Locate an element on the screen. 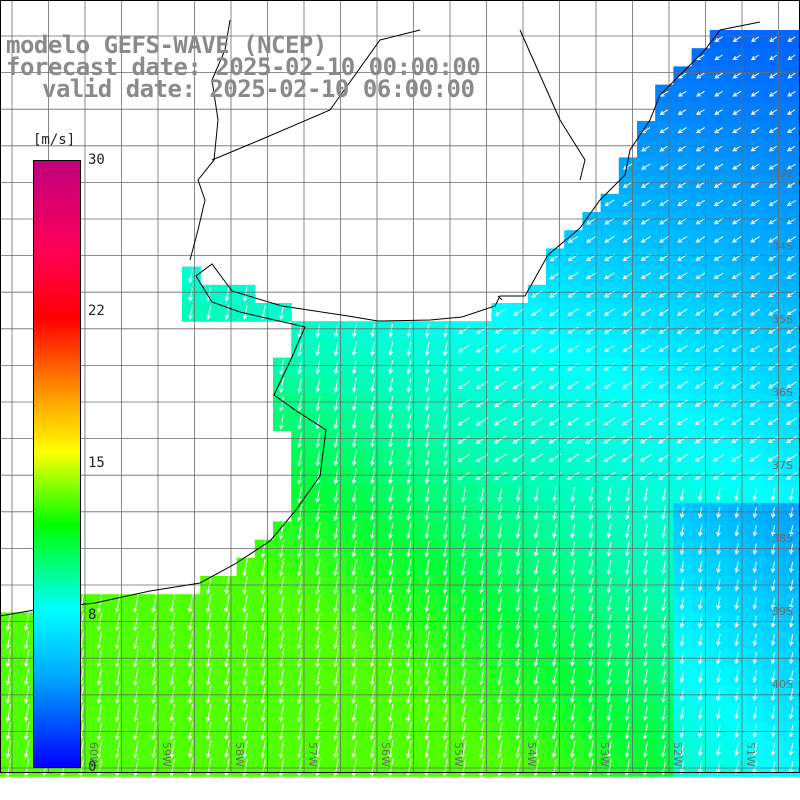 Image resolution: width=800 pixels, height=800 pixels. lon-label: 51W is located at coordinates (750, 754).